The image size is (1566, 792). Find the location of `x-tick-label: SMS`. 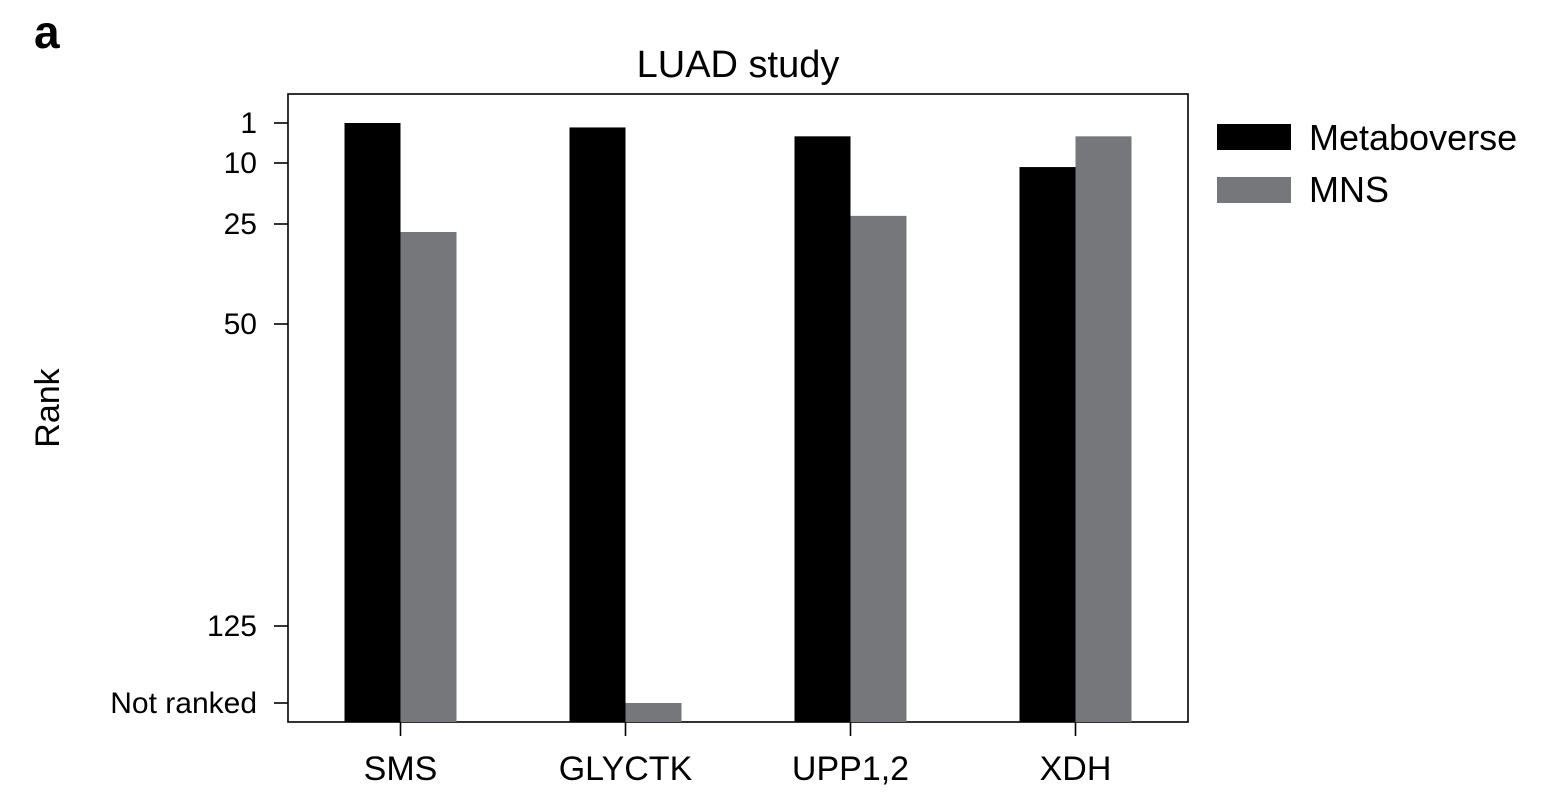

x-tick-label: SMS is located at coordinates (401, 769).